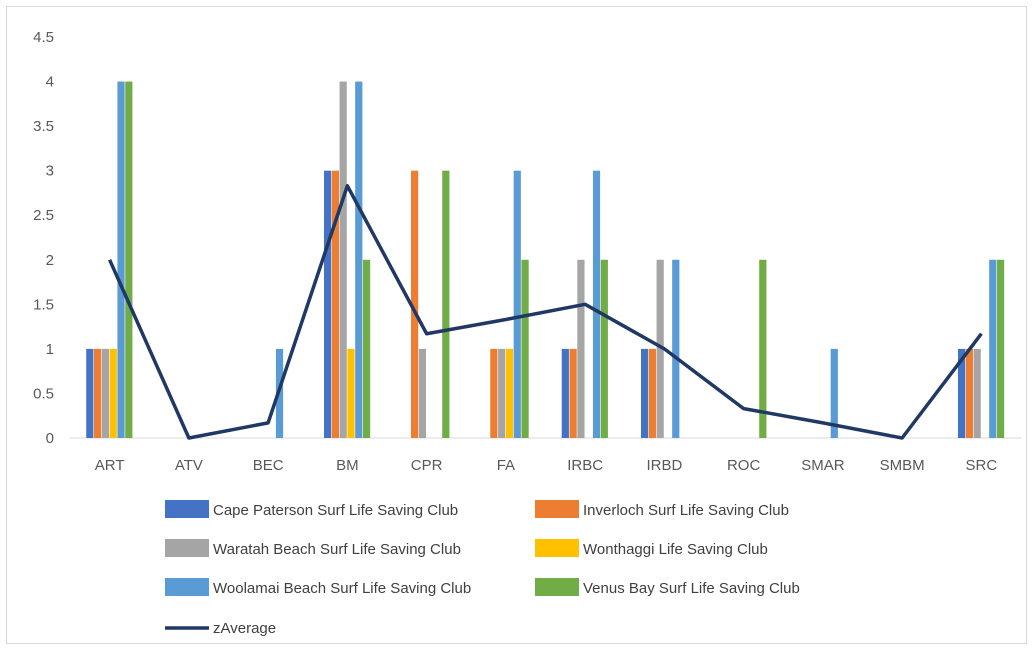  What do you see at coordinates (43, 393) in the screenshot?
I see `y-tick-label: 0.5` at bounding box center [43, 393].